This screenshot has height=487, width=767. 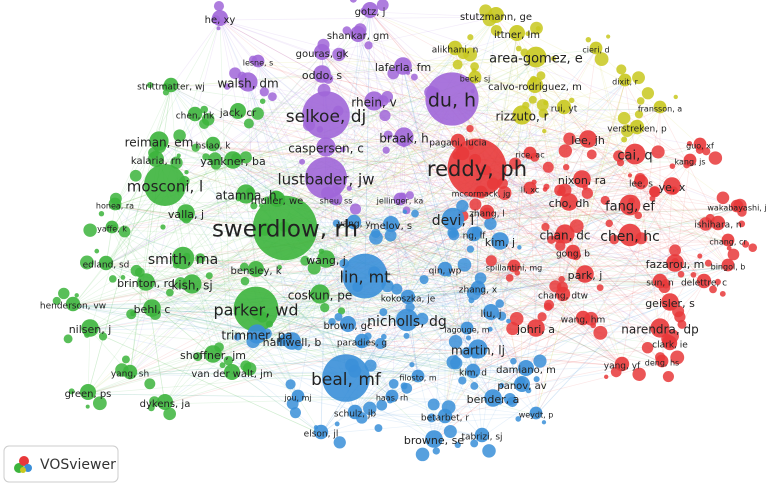 I want to click on node-label: narendra, dp, so click(x=659, y=330).